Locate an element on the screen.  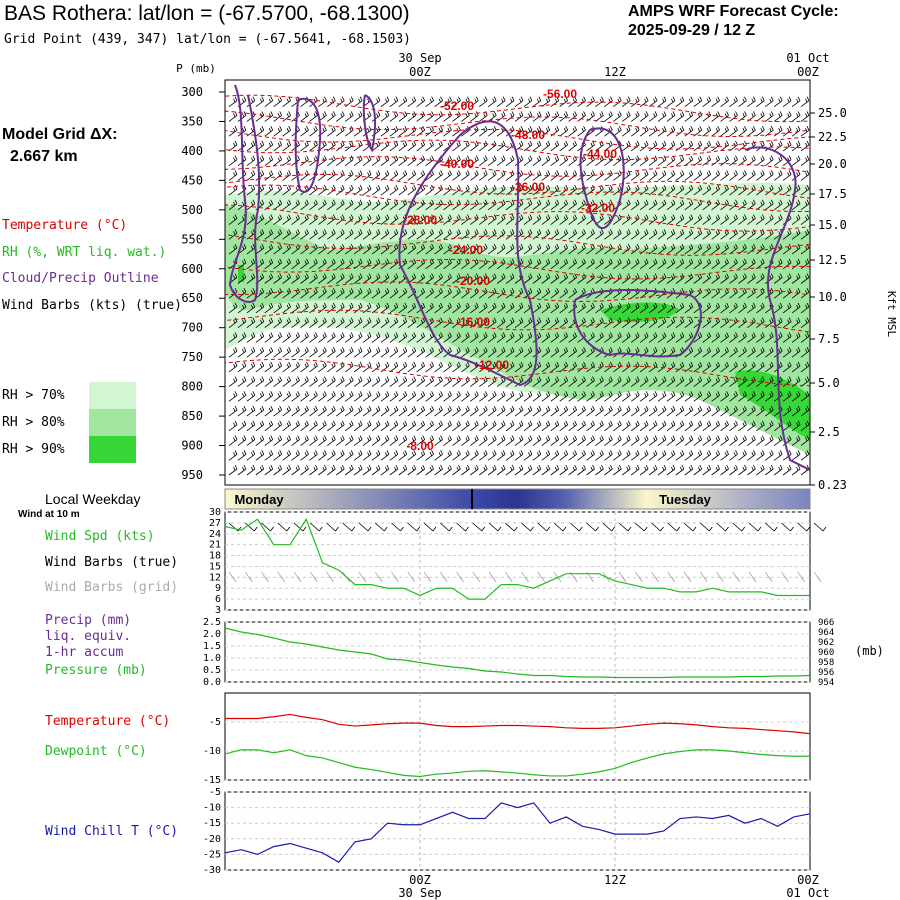
temperature-contour-label: -20.00 is located at coordinates (473, 281).